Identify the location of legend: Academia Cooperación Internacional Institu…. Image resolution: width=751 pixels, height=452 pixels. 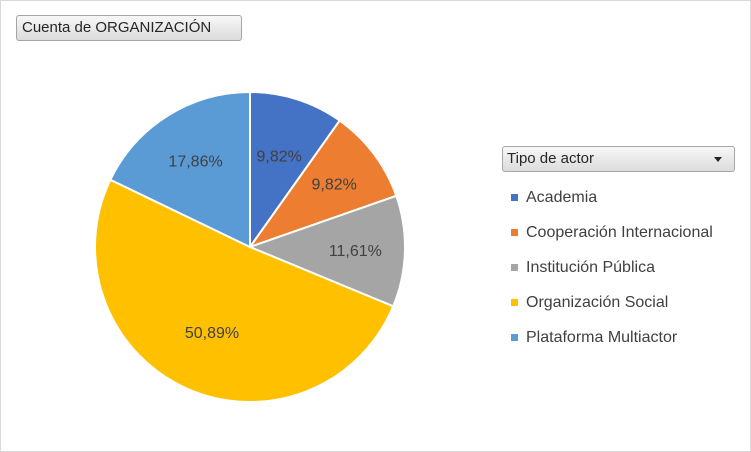
(612, 267).